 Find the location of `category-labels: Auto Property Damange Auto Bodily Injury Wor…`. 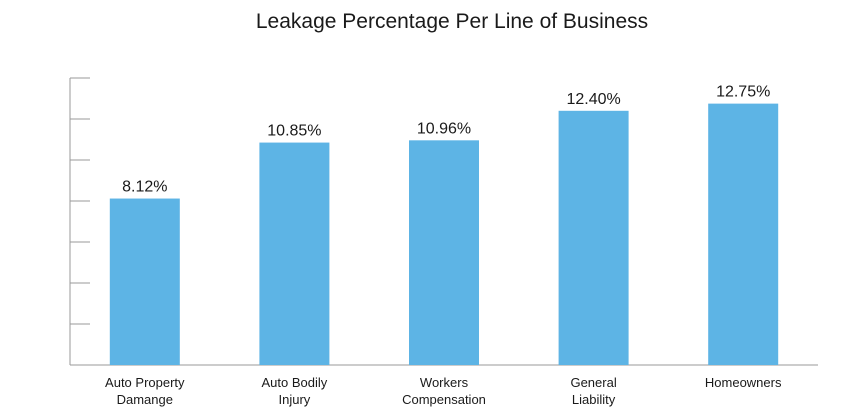

category-labels: Auto Property Damange Auto Bodily Injury Wor… is located at coordinates (443, 391).